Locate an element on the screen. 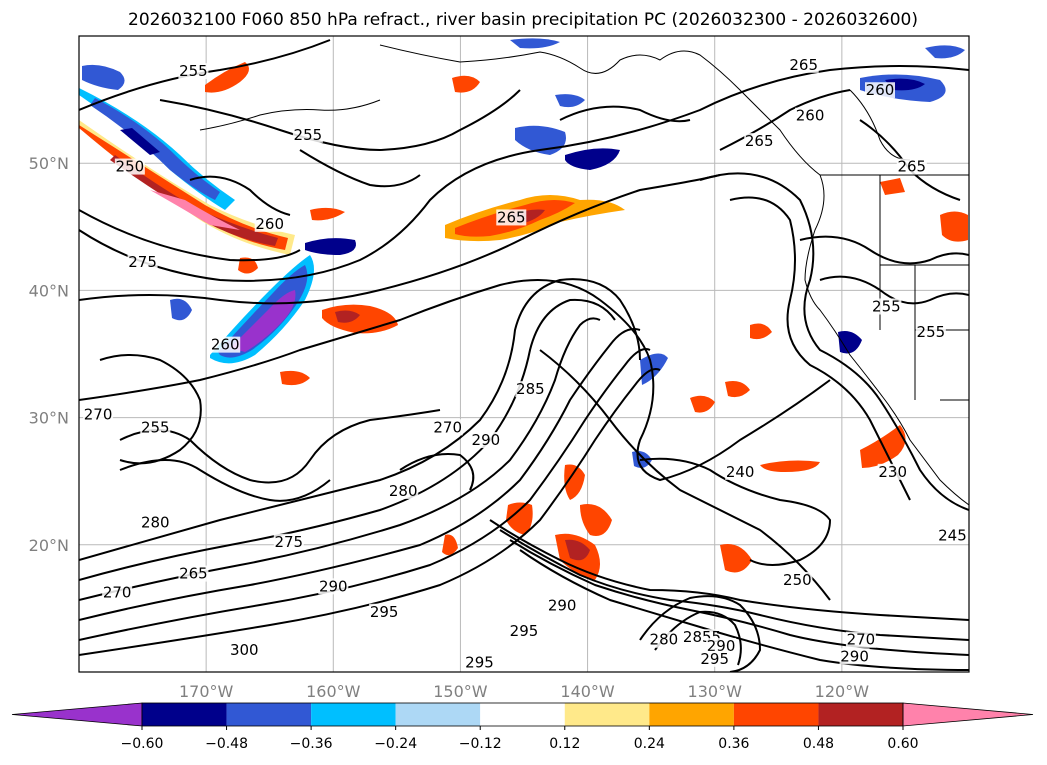  lon-tick-label: 150°W is located at coordinates (460, 691).